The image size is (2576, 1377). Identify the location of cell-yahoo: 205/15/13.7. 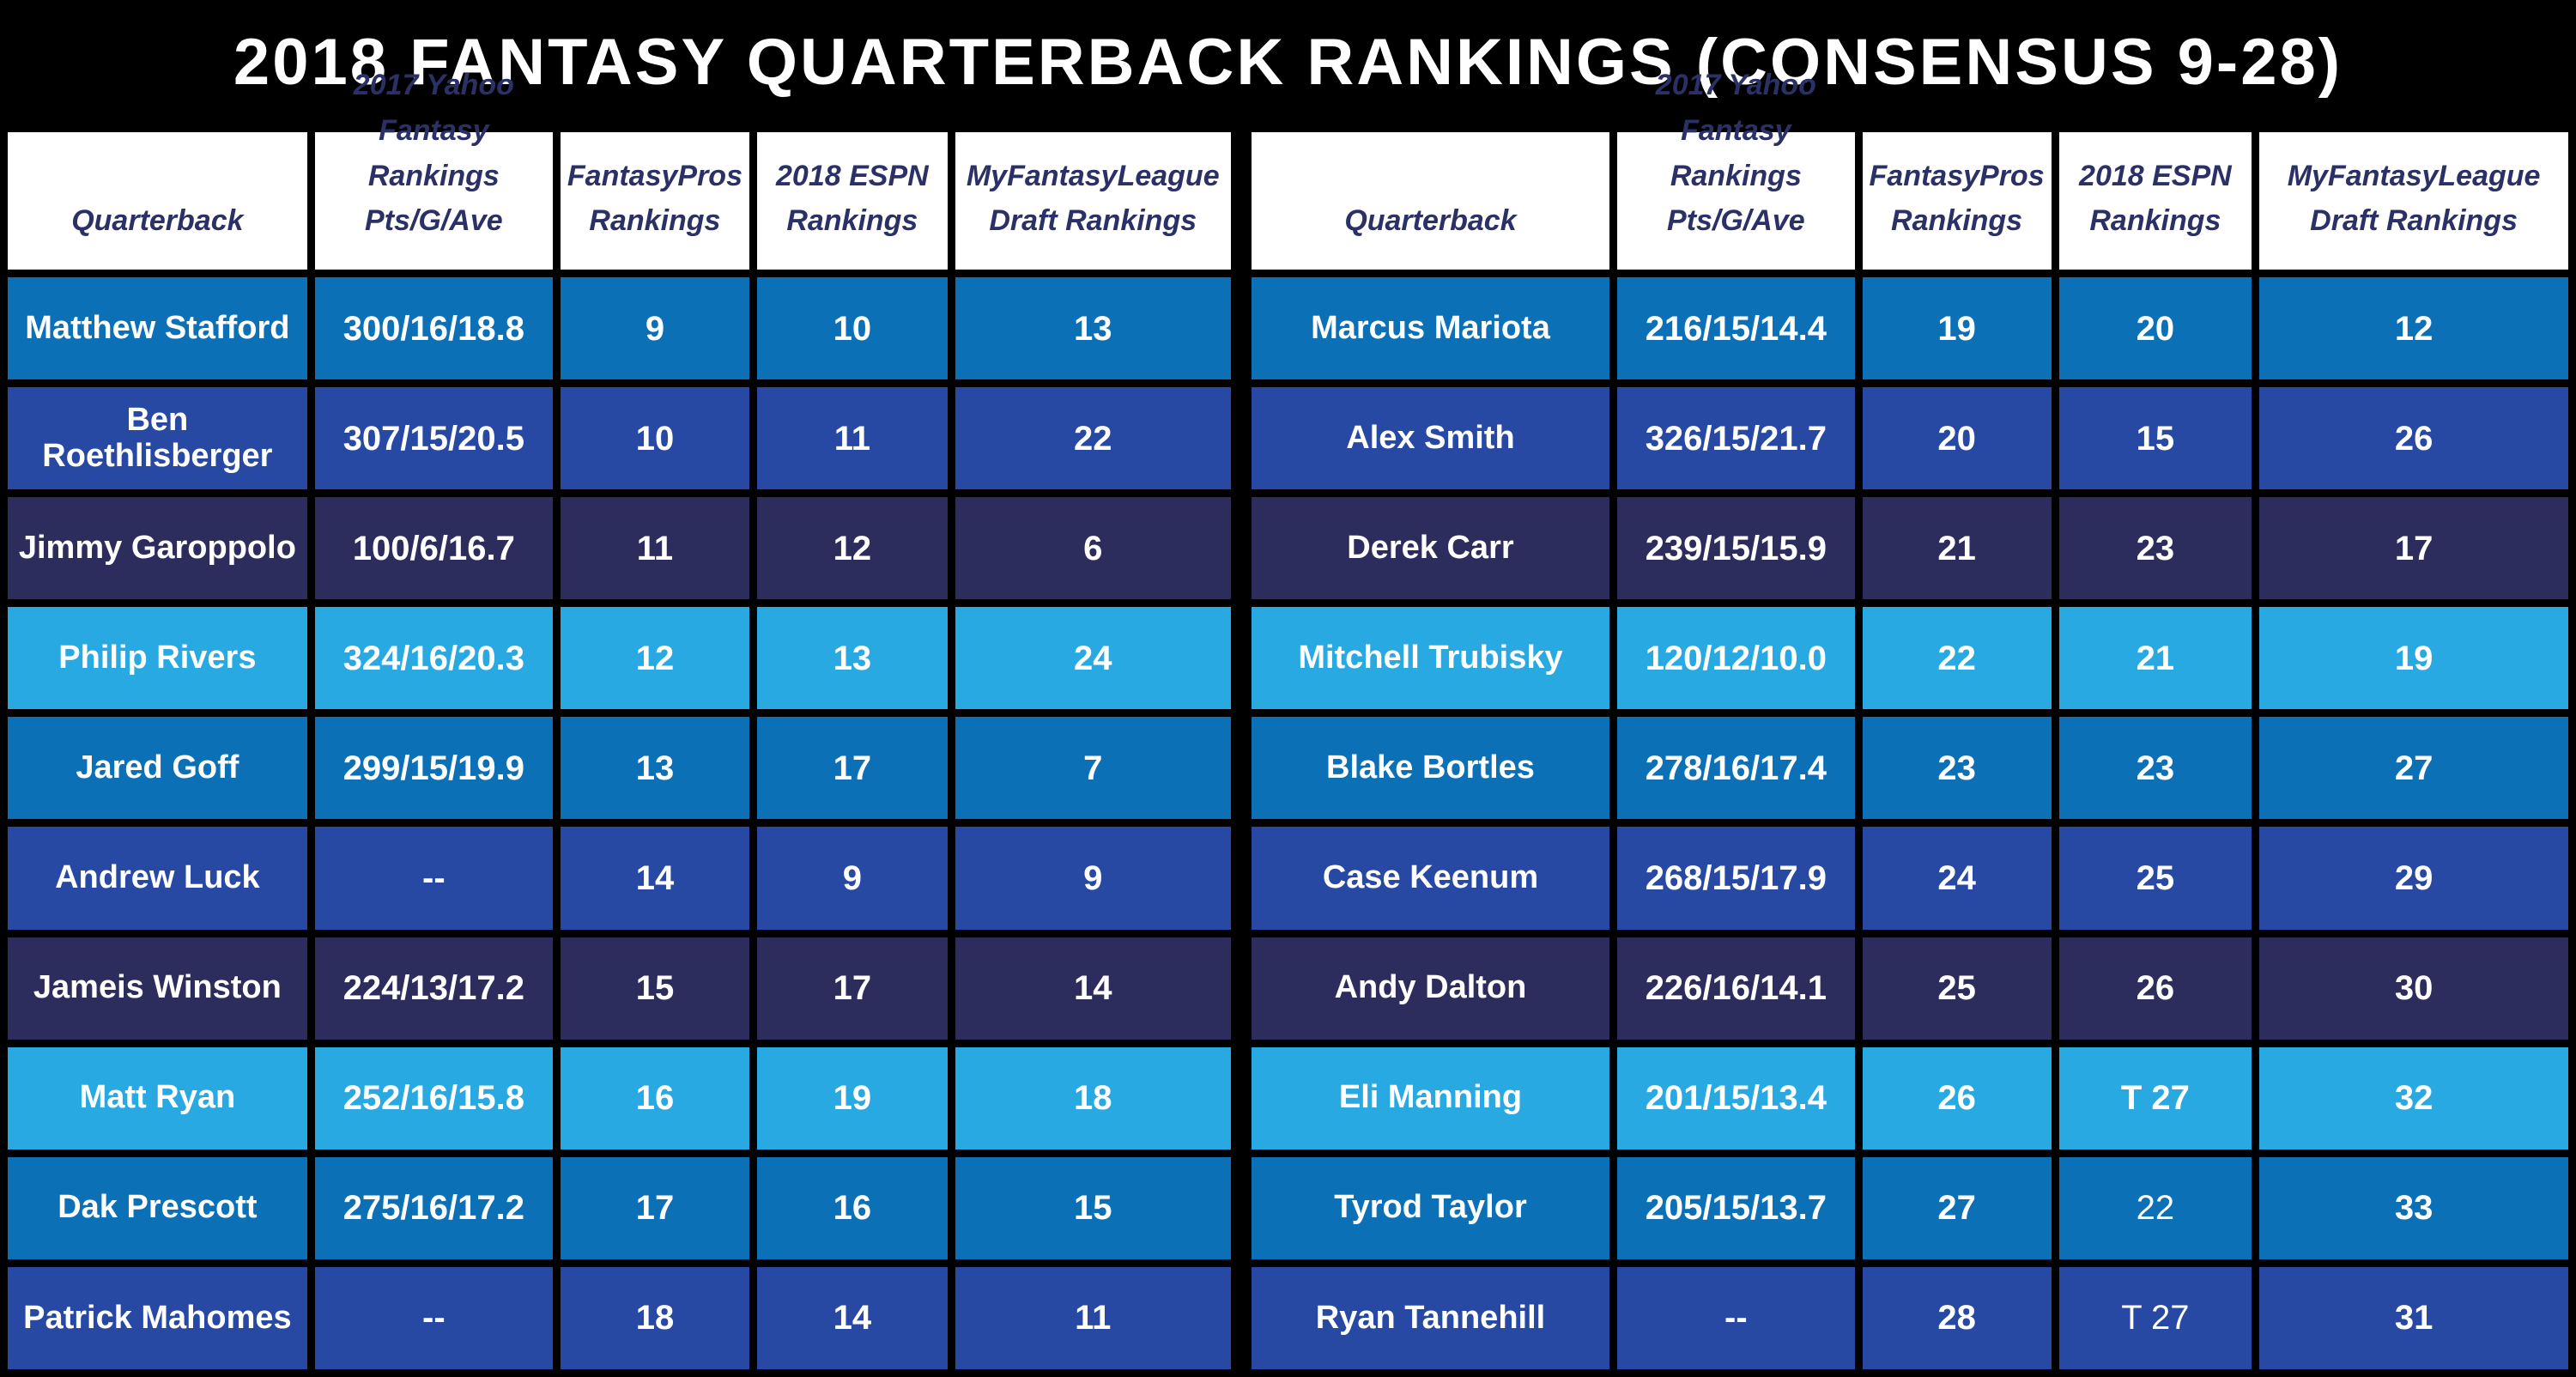
(1736, 1207).